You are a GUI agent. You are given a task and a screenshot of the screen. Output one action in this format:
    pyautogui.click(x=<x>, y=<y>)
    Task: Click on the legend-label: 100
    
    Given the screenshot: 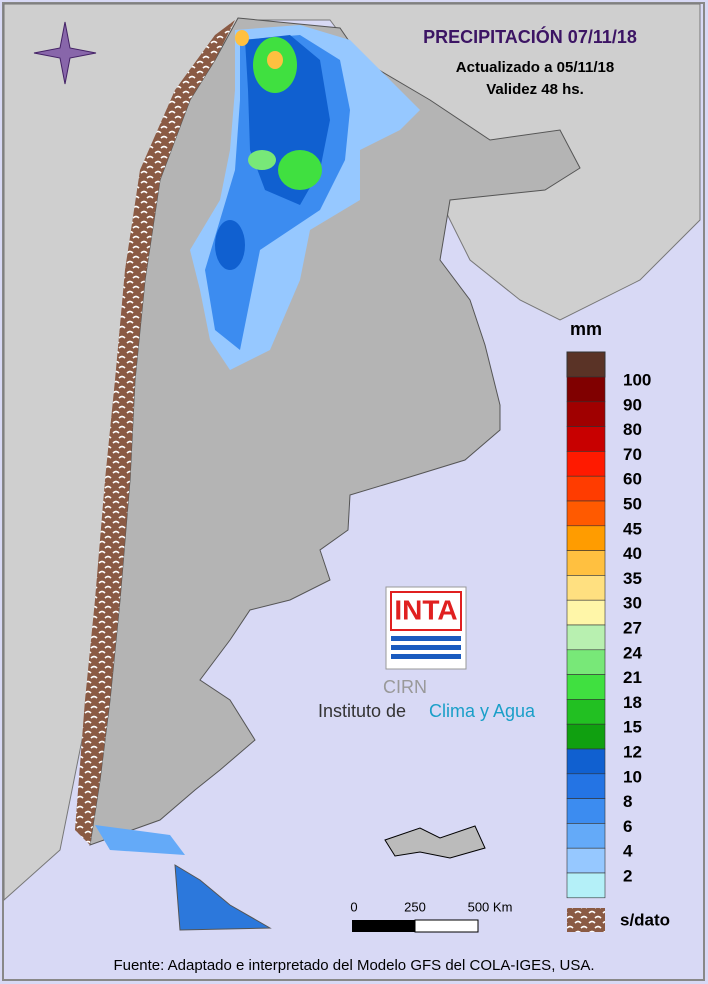 What is the action you would take?
    pyautogui.click(x=637, y=379)
    